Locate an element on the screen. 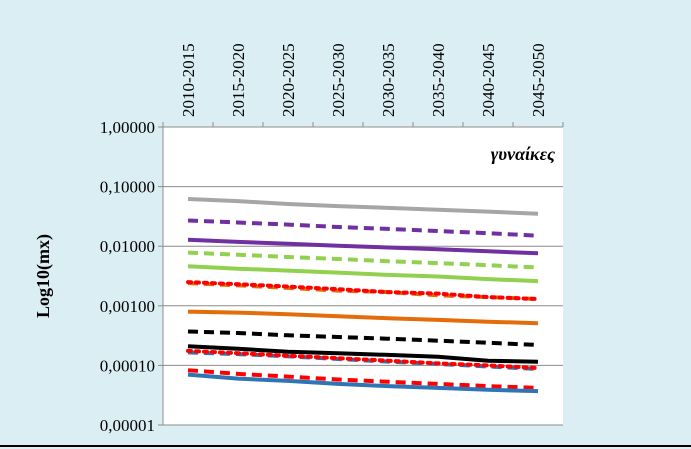 This screenshot has width=691, height=449. x-tick-label: 2010-2015 is located at coordinates (188, 80).